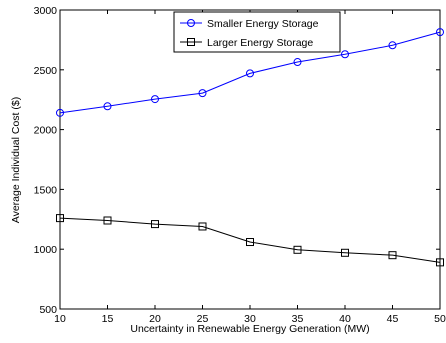  Describe the element at coordinates (48, 310) in the screenshot. I see `y-tick-label-500: 500` at that location.